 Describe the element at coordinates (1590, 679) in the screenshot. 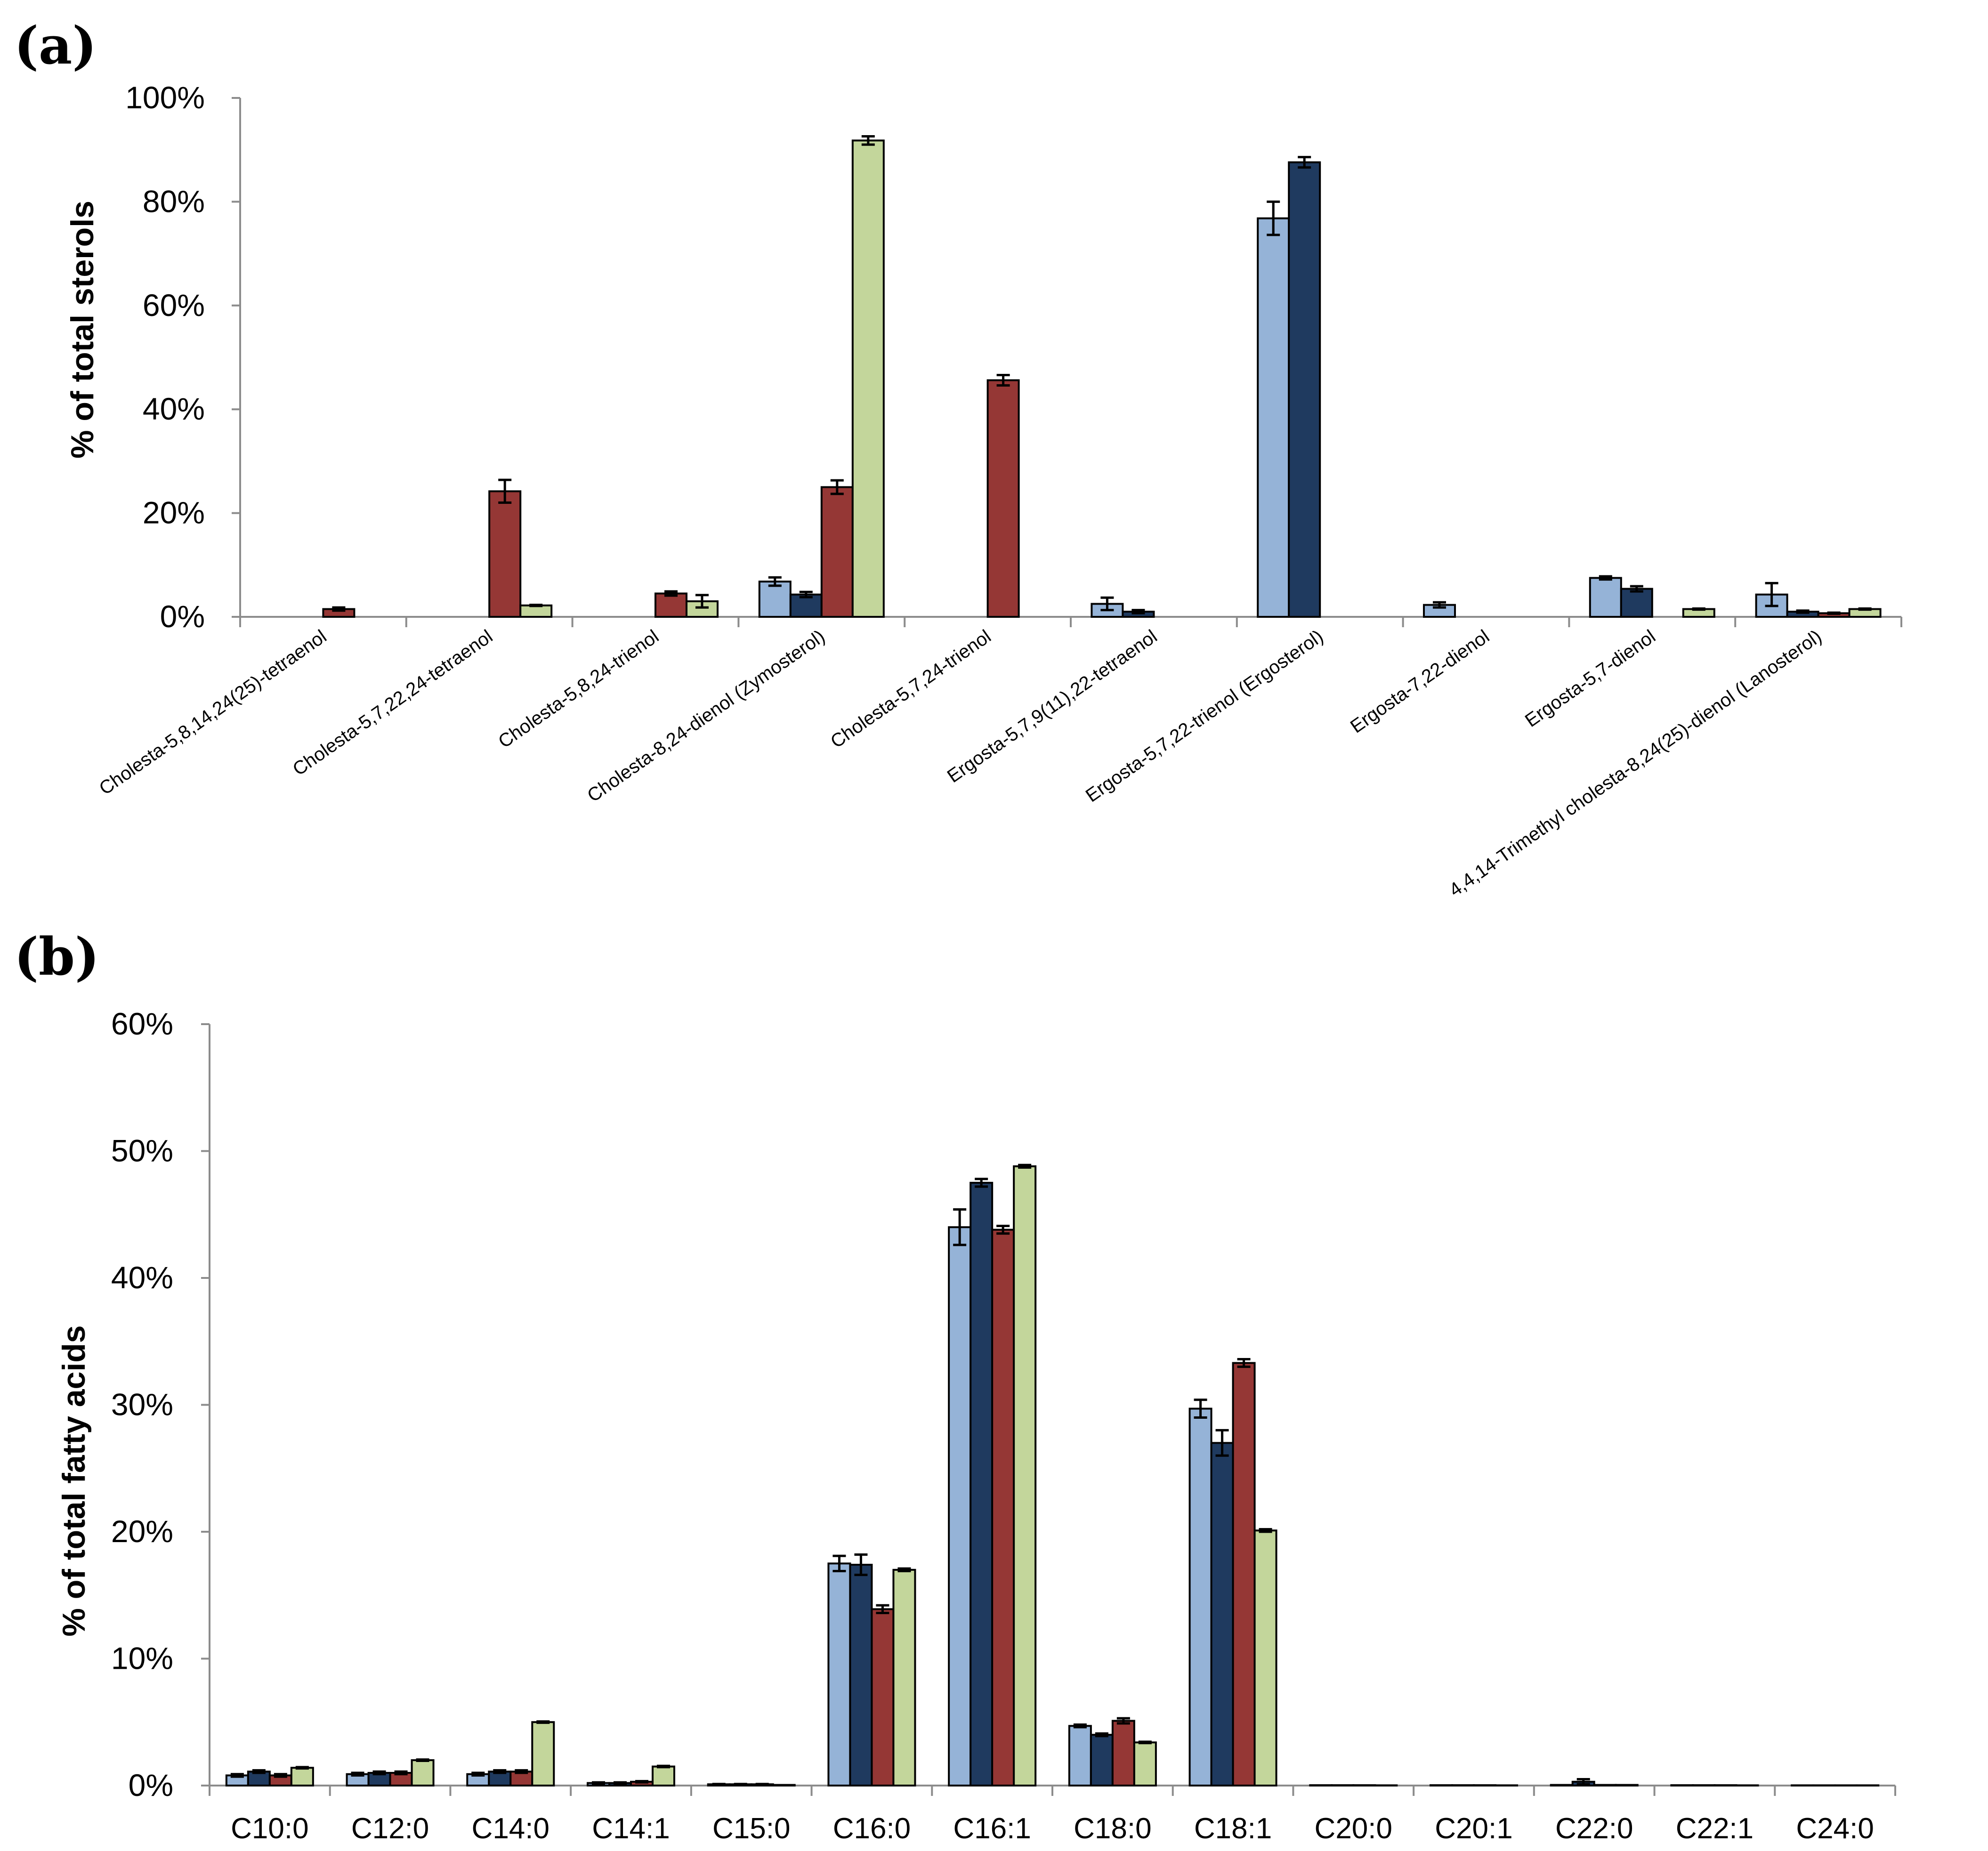

I see `a-category-label: Ergosta-5,7-dienol` at that location.